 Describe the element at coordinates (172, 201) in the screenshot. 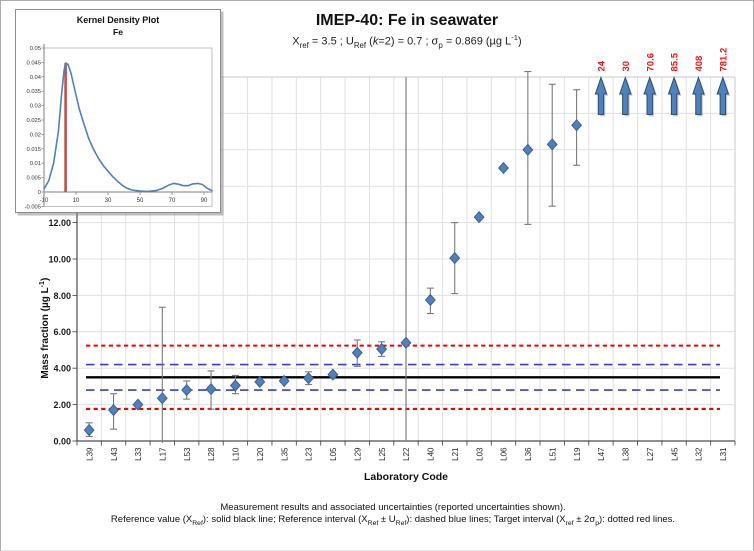

I see `kde-x-tick-label: 70` at that location.